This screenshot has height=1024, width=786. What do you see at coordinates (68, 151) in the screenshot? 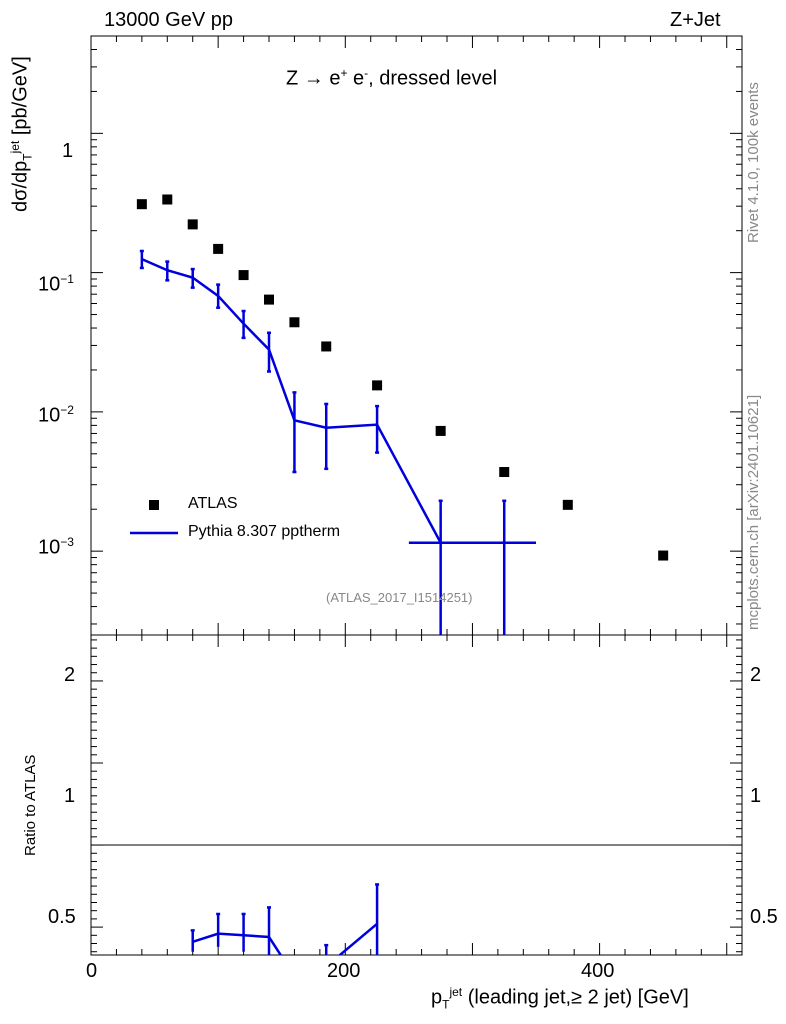
I see `y-tick-label: 1` at bounding box center [68, 151].